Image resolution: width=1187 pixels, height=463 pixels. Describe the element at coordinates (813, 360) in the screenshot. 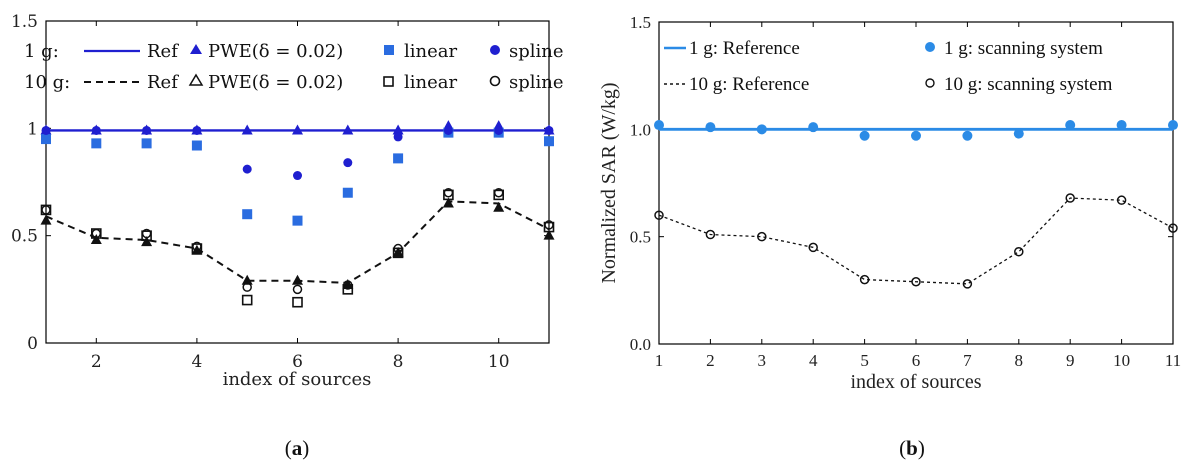

I see `chart-b-xtick-label: 4` at that location.